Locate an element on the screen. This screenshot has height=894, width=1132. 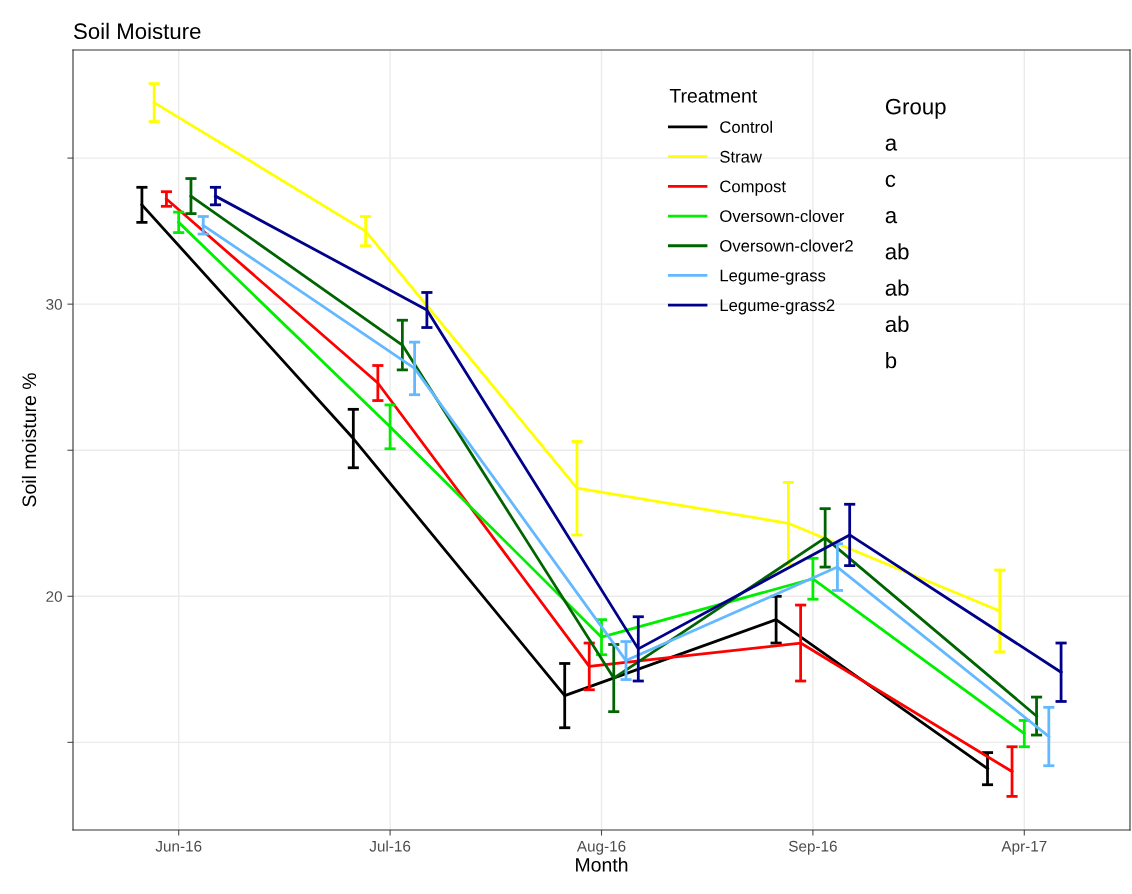
x-tick-label: Apr-17 is located at coordinates (1024, 847).